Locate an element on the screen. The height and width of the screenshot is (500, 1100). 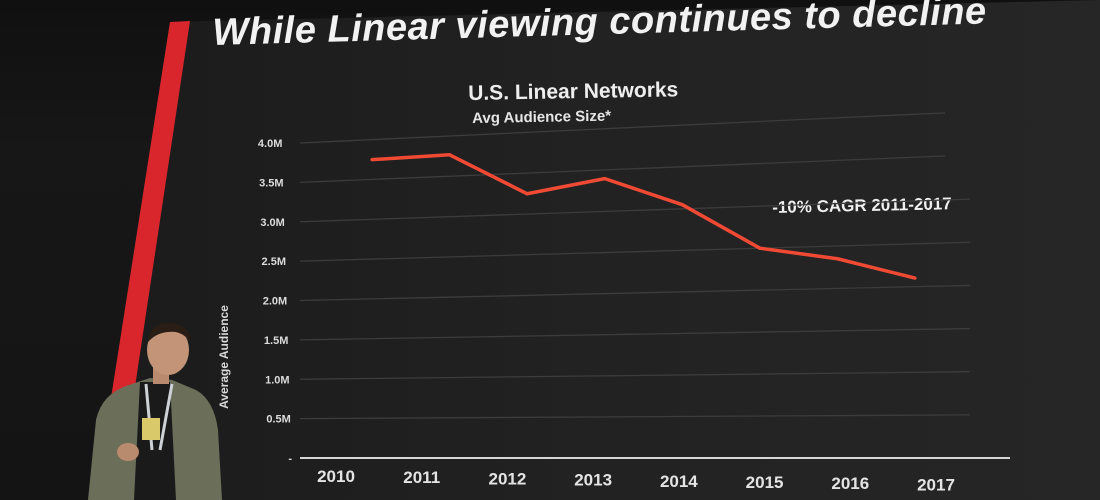
y-tick-label: 4.0M is located at coordinates (270, 144).